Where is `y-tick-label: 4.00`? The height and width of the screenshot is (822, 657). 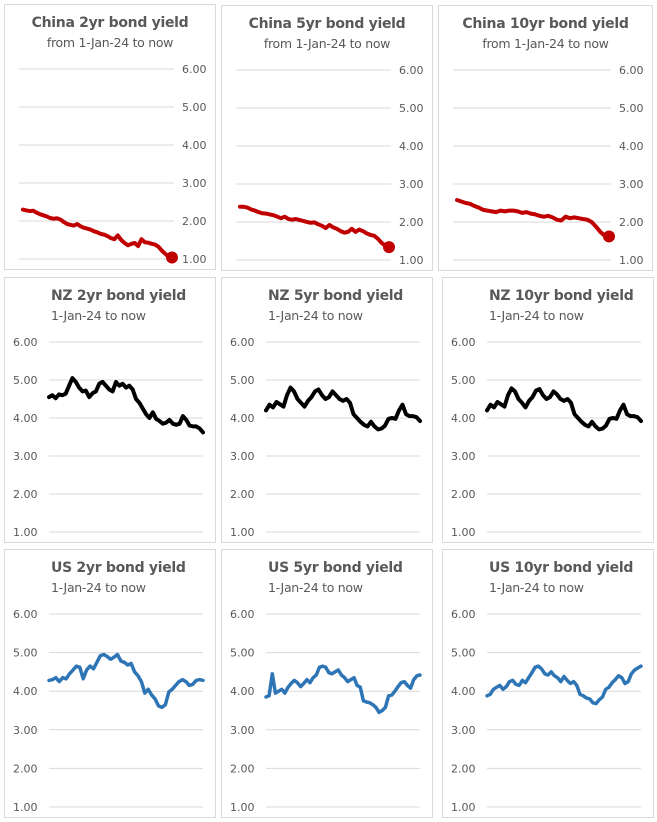
y-tick-label: 4.00 is located at coordinates (631, 146).